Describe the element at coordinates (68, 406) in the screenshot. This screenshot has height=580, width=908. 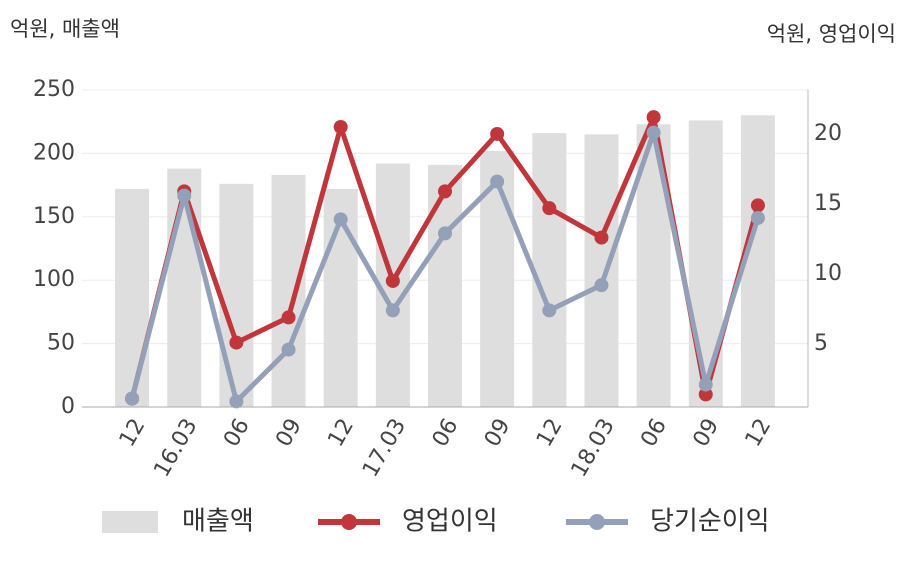
I see `y-tick-label: 0` at that location.